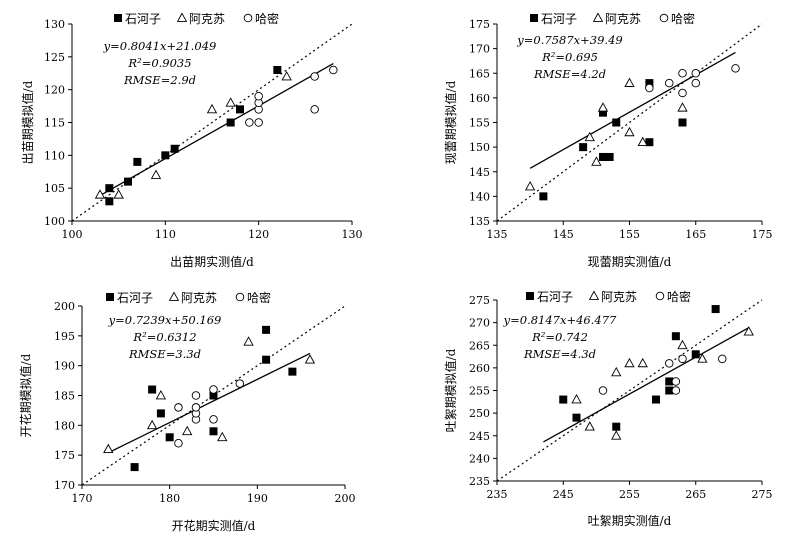  What do you see at coordinates (695, 494) in the screenshot?
I see `x-tick-label: 265` at bounding box center [695, 494].